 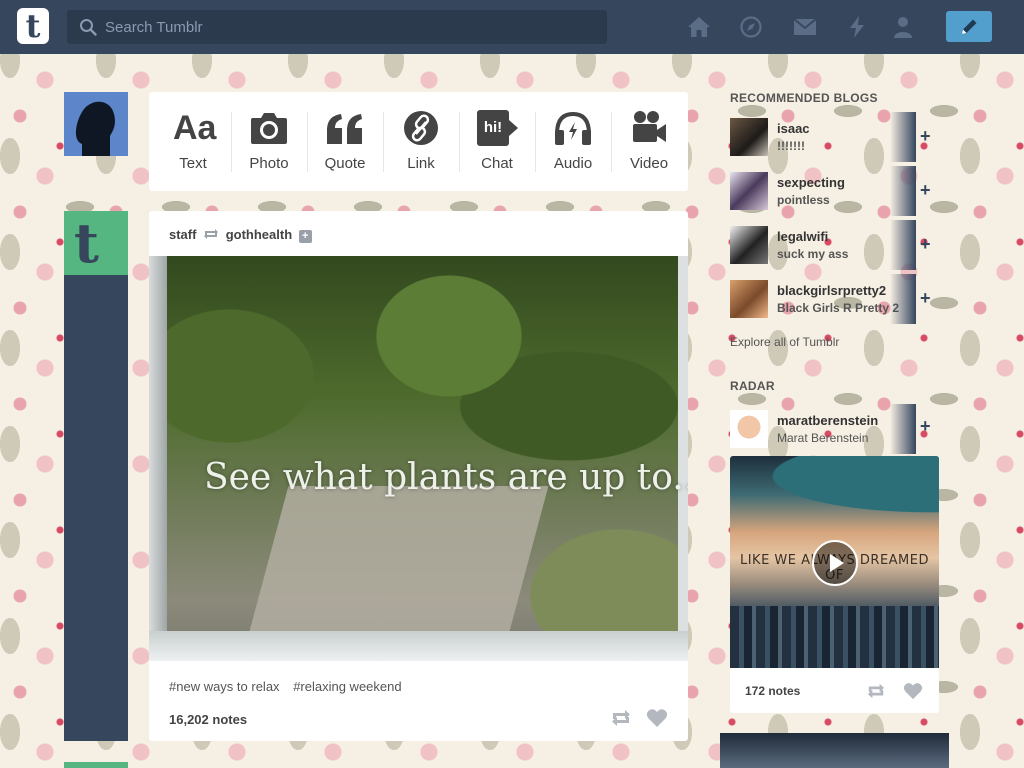 What do you see at coordinates (211, 234) in the screenshot?
I see `reblog-small-icon` at bounding box center [211, 234].